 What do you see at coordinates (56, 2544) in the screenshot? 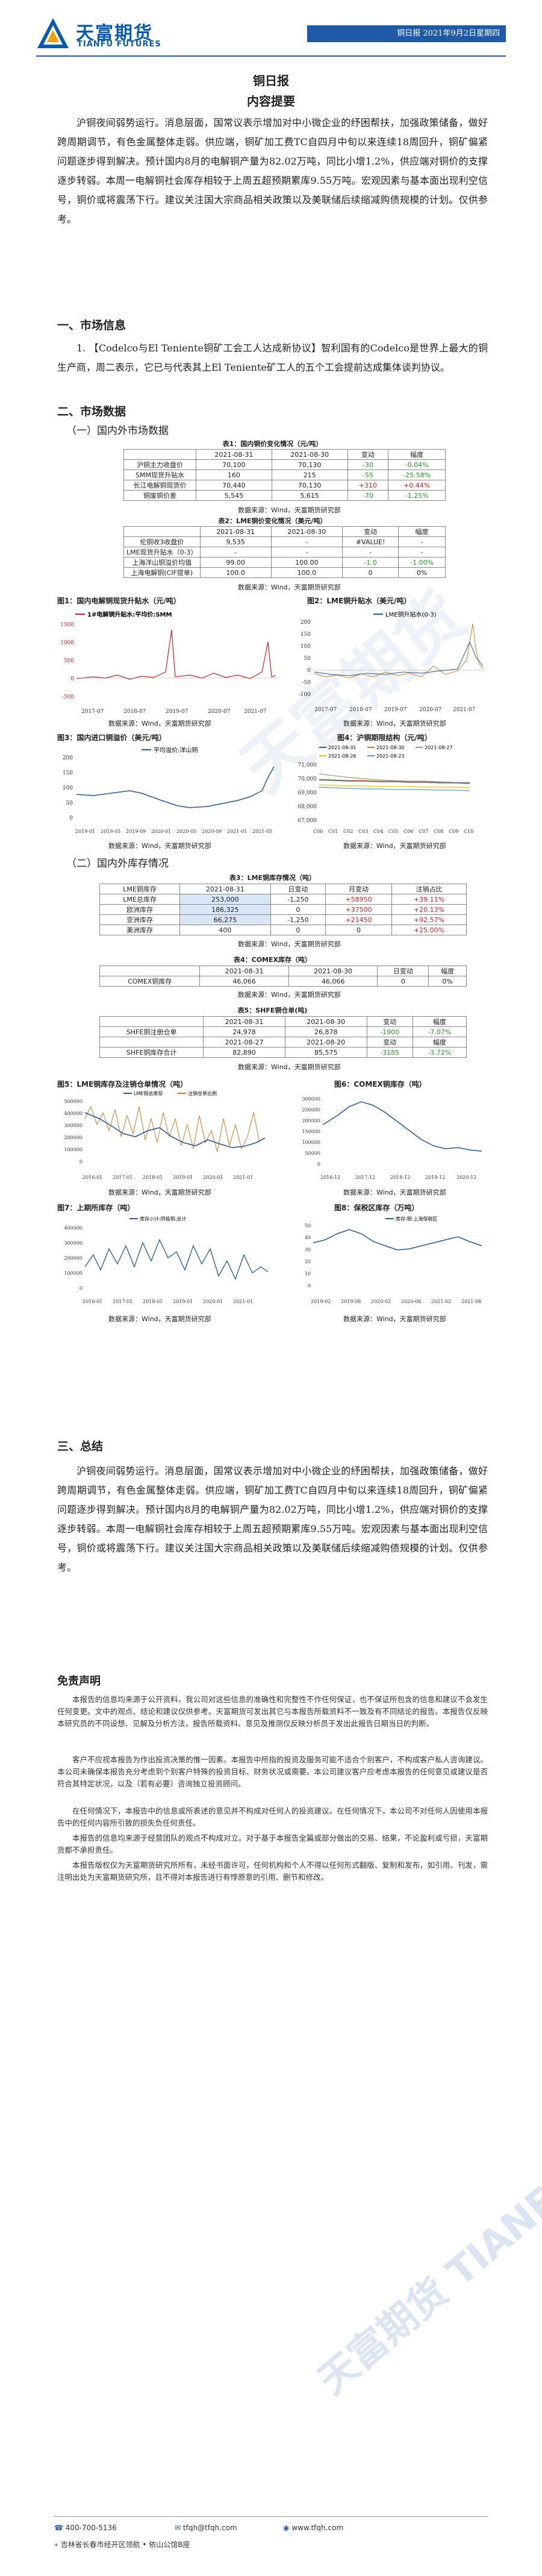
I see `location-icon: ⌖` at bounding box center [56, 2544].